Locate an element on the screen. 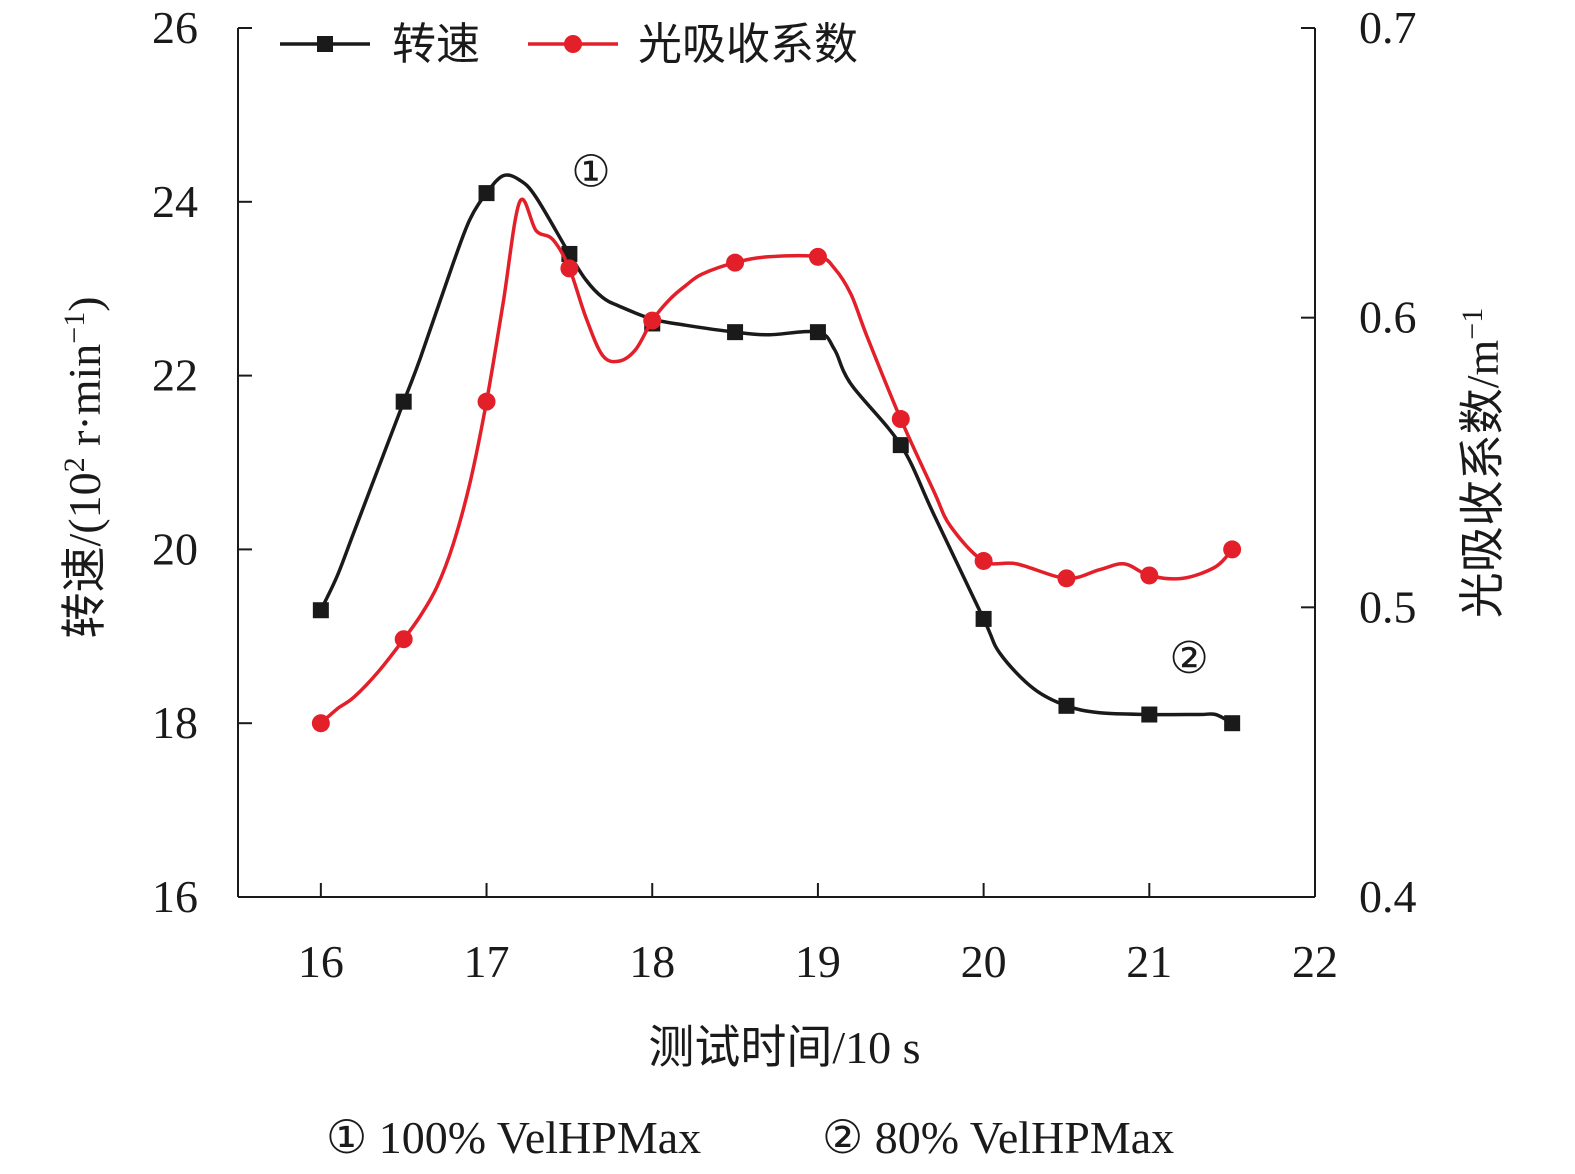 This screenshot has height=1174, width=1575. annotation-label: ① is located at coordinates (590, 171).